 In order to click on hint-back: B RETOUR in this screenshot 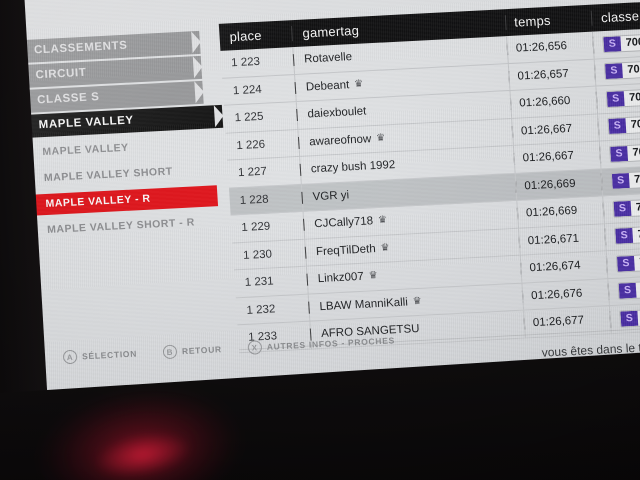, I will do `click(192, 351)`.